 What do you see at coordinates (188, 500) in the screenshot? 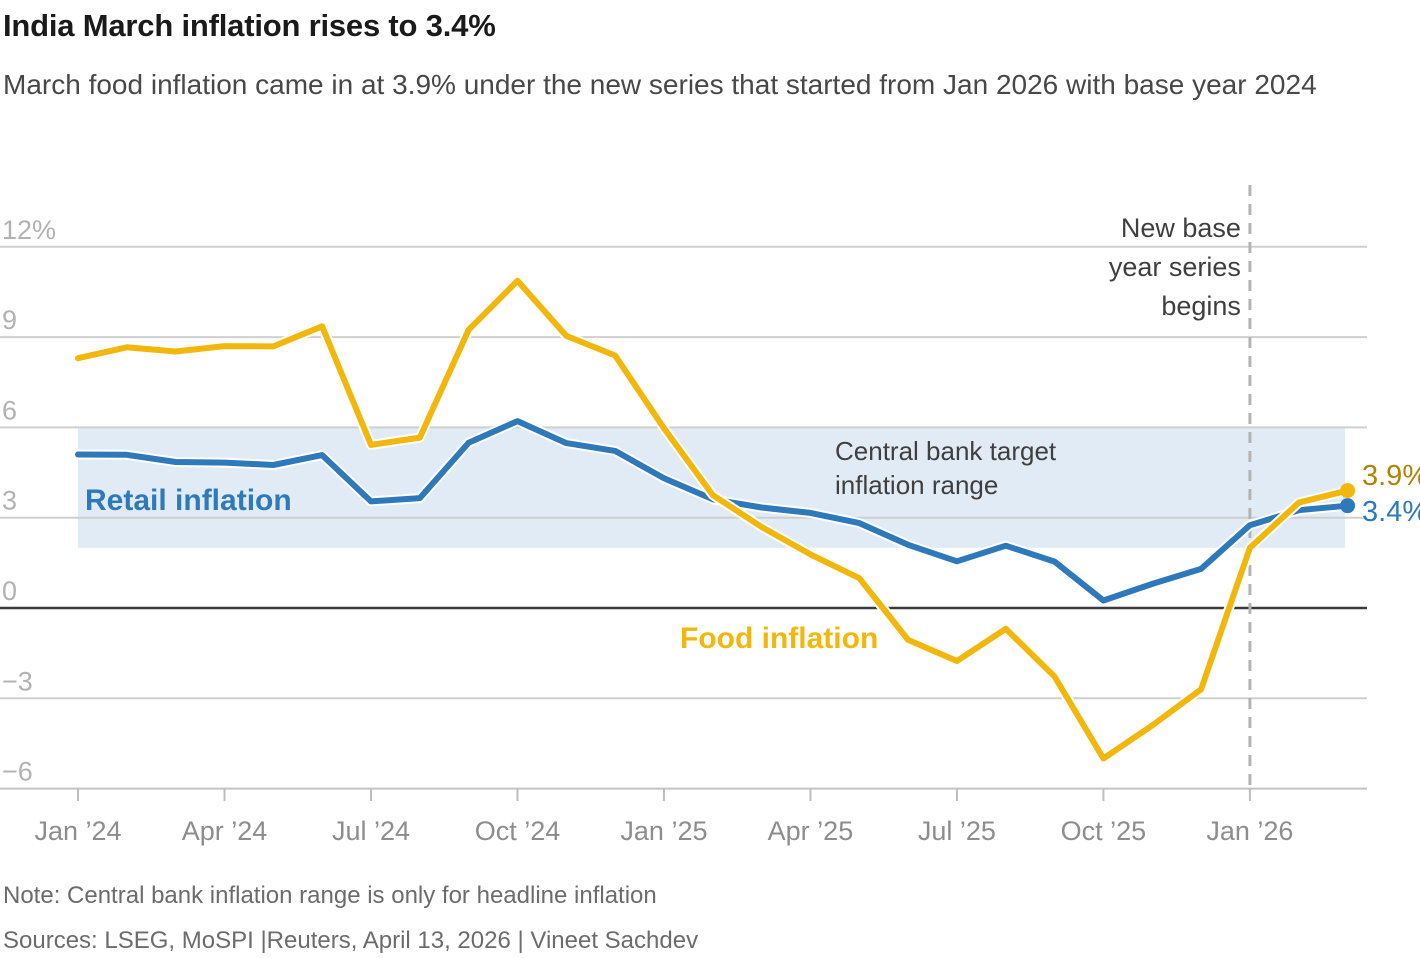
I see `series-label: Retail inflation` at bounding box center [188, 500].